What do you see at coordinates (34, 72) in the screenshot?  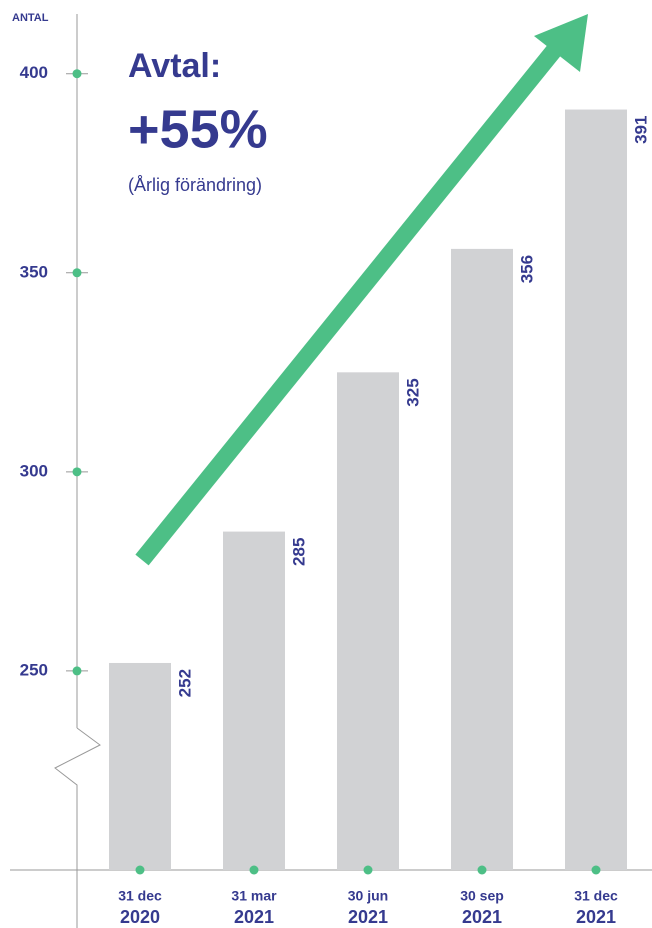 I see `y-tick-label: 400` at bounding box center [34, 72].